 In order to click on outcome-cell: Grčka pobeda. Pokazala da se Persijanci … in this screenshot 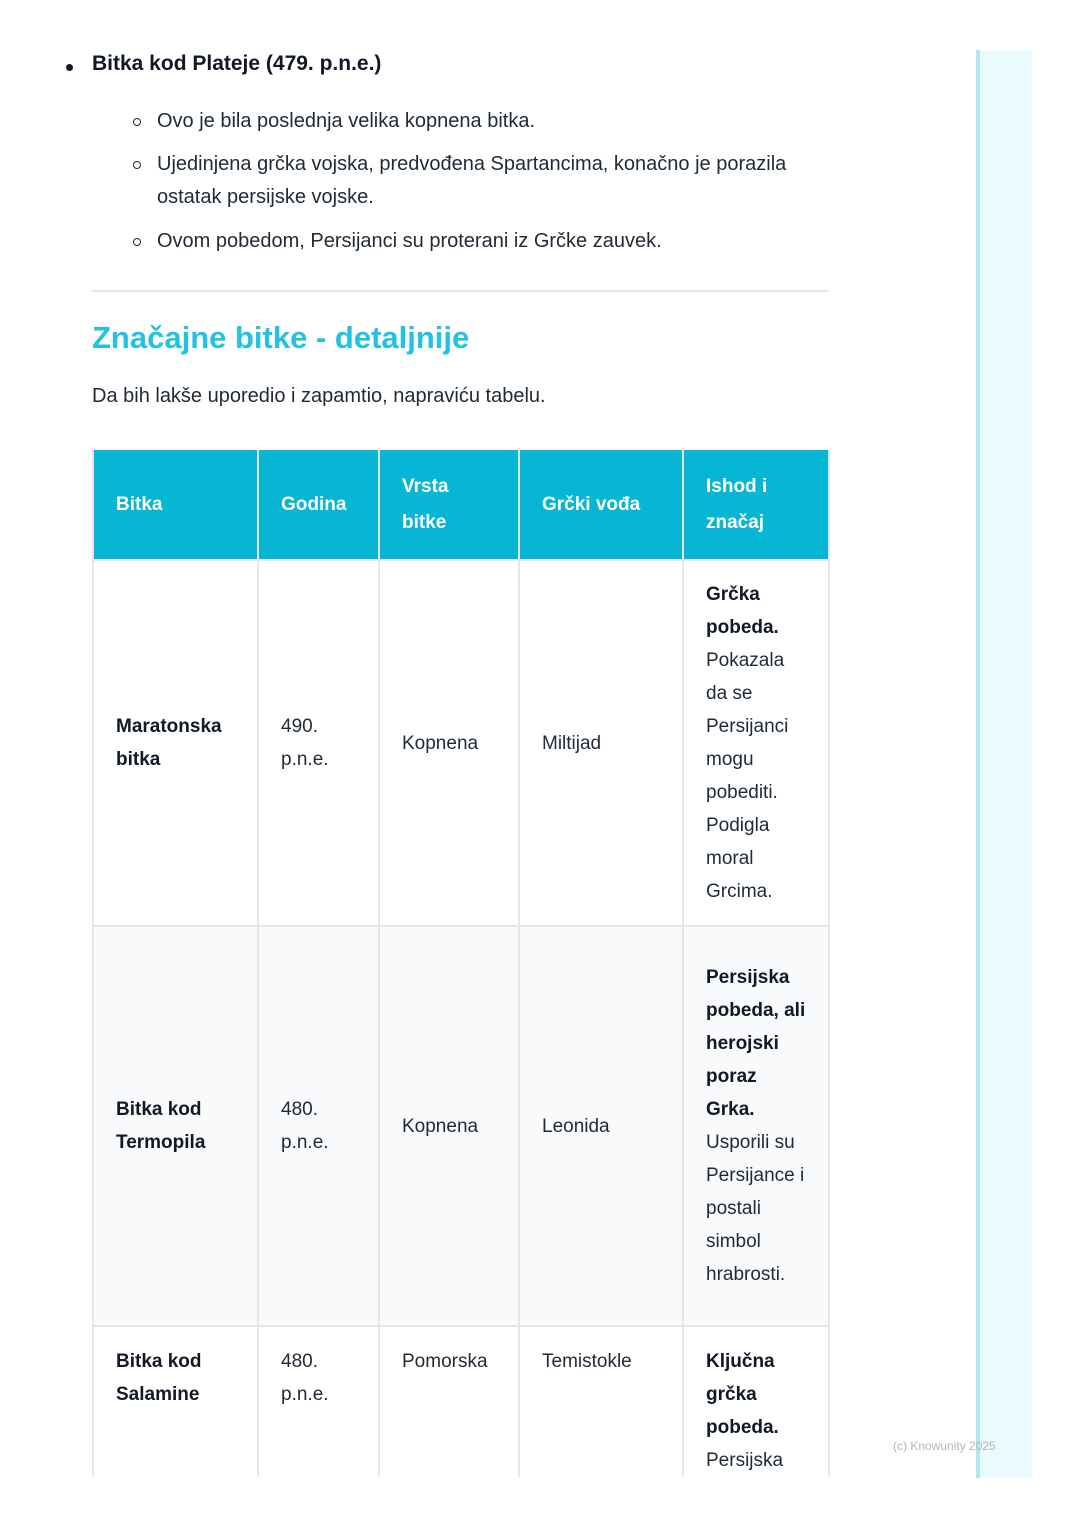, I will do `click(756, 743)`.